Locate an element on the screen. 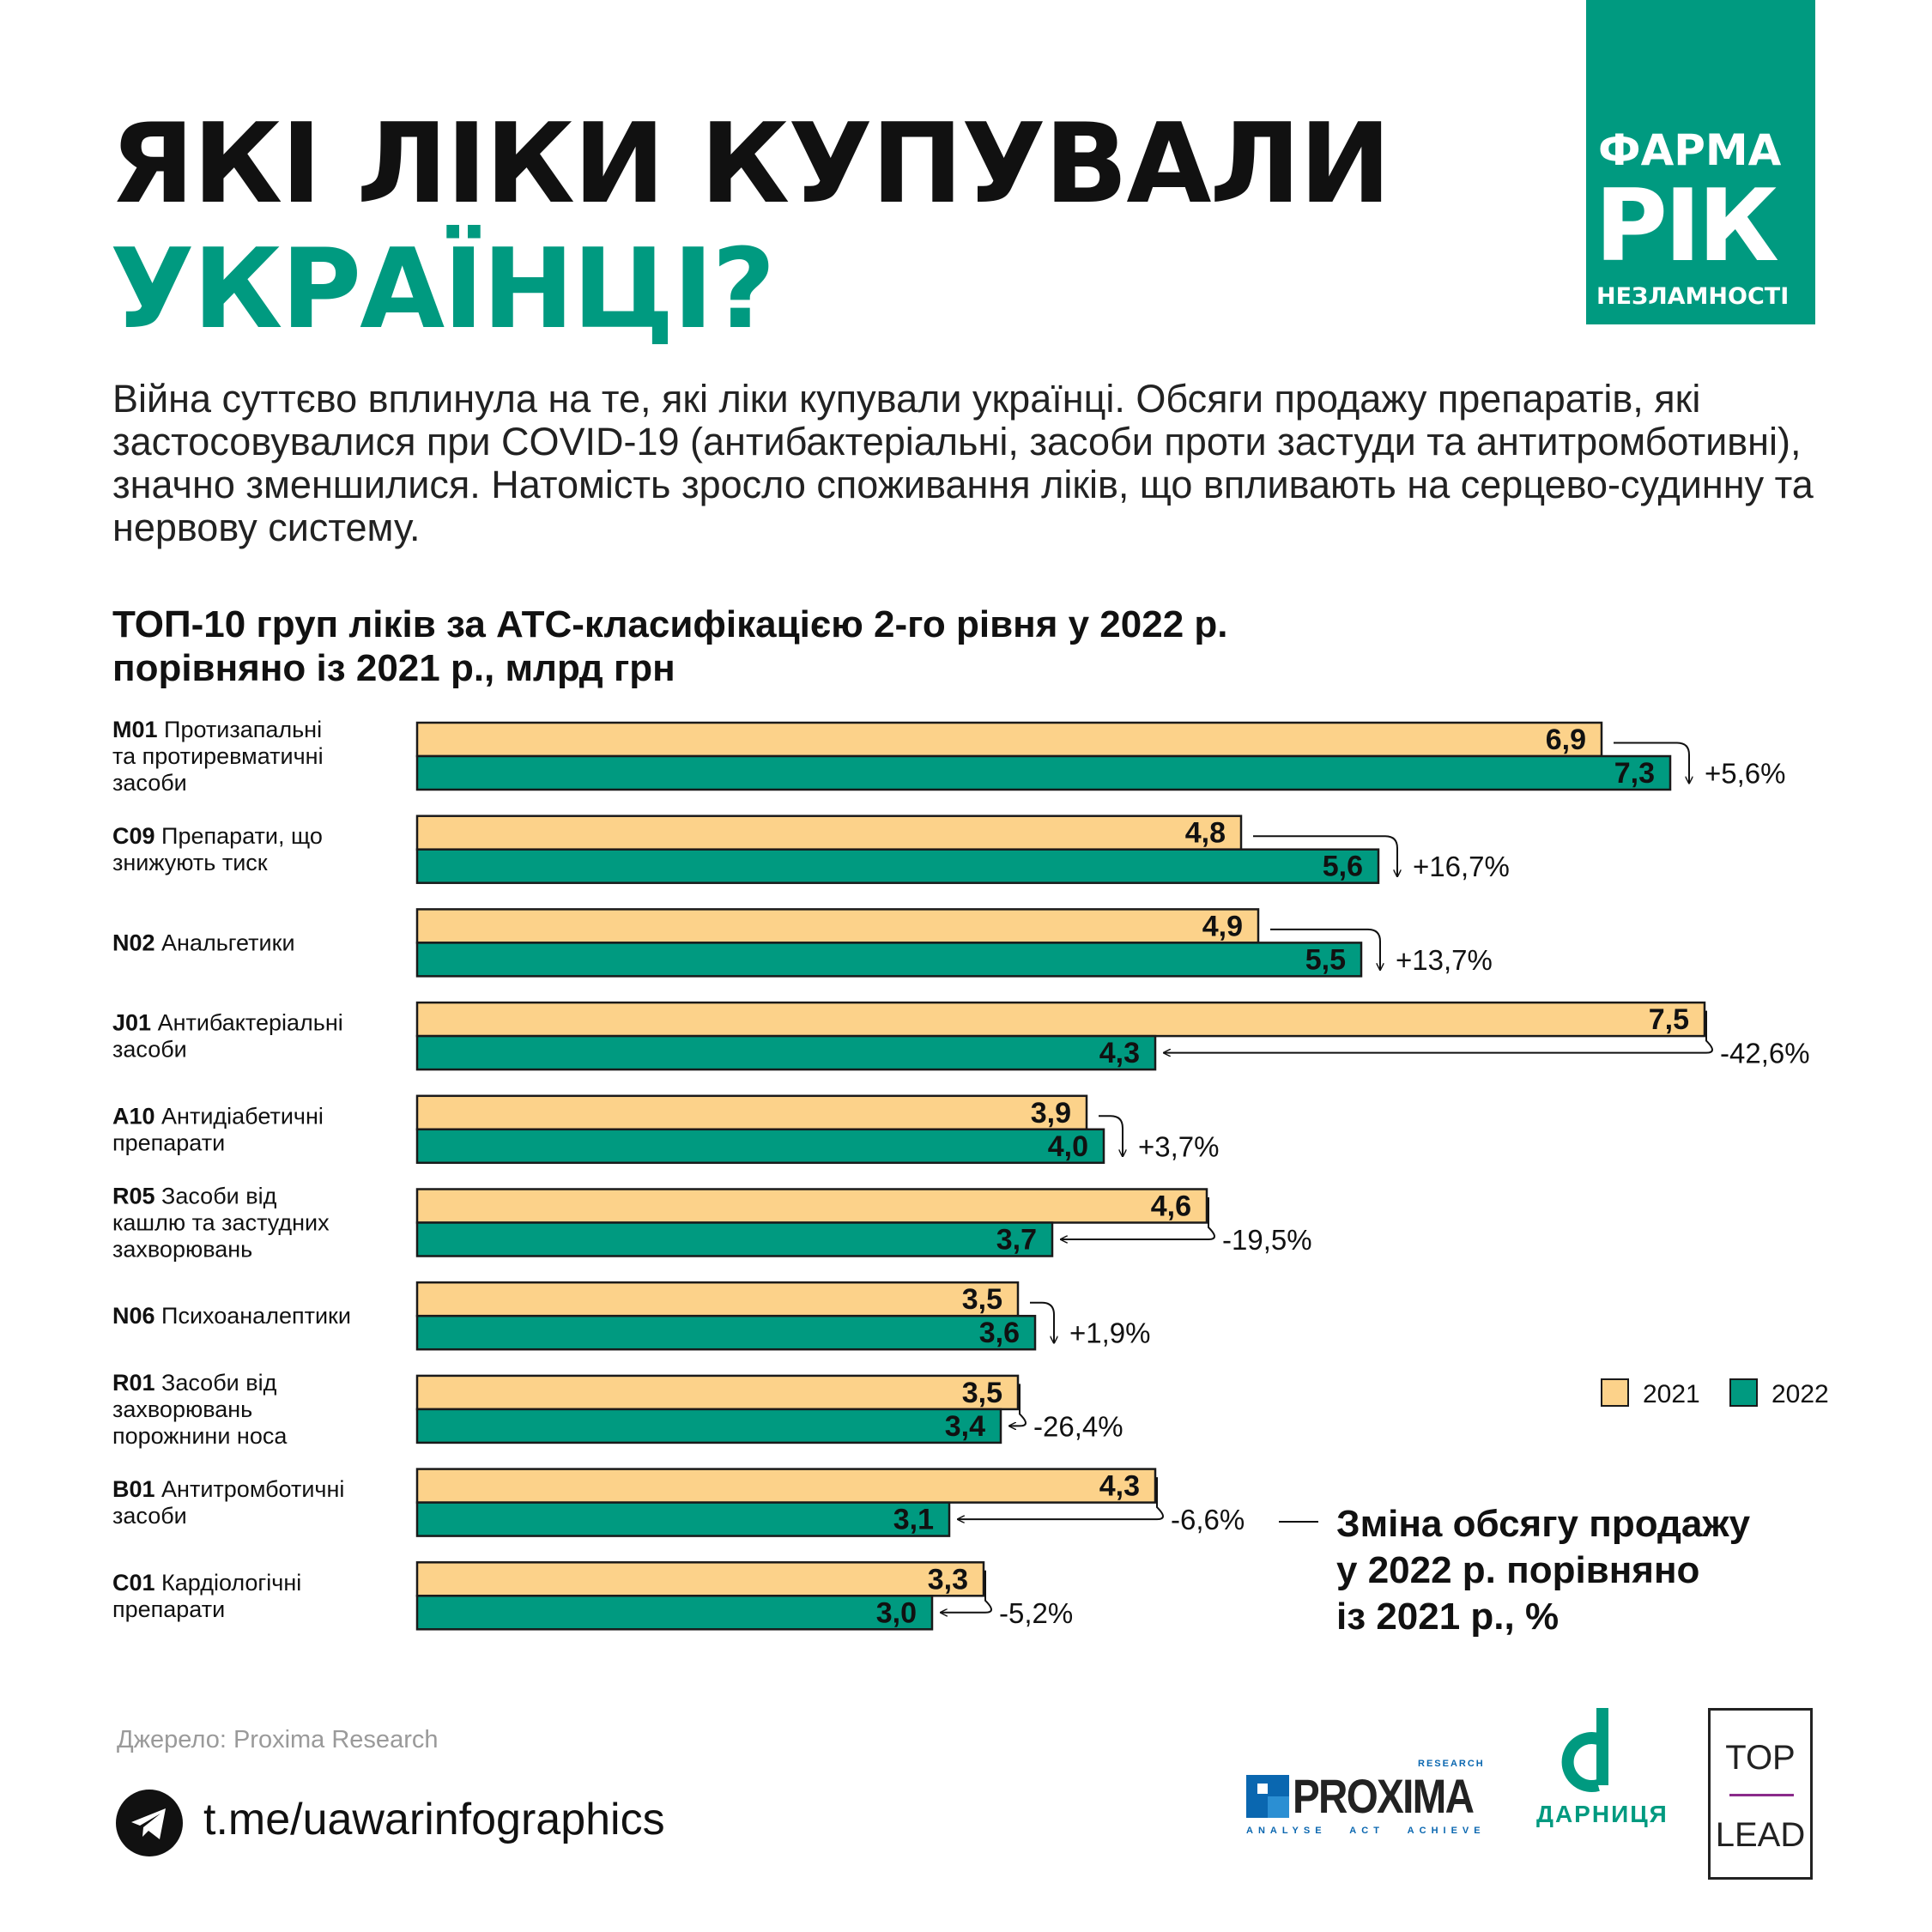  top-lead-bottom: LEAD is located at coordinates (1761, 1835).